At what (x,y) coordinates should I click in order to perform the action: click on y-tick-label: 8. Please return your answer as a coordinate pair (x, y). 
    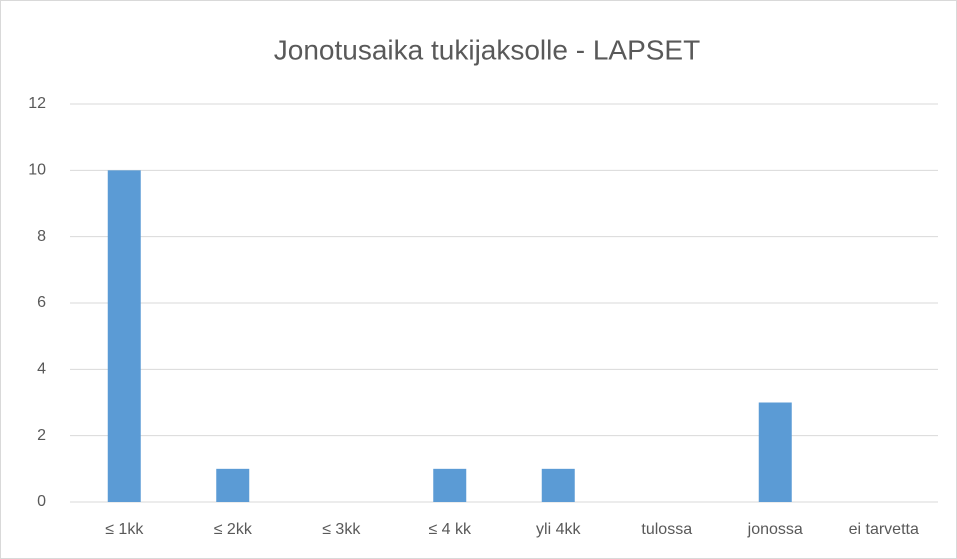
    Looking at the image, I should click on (41, 236).